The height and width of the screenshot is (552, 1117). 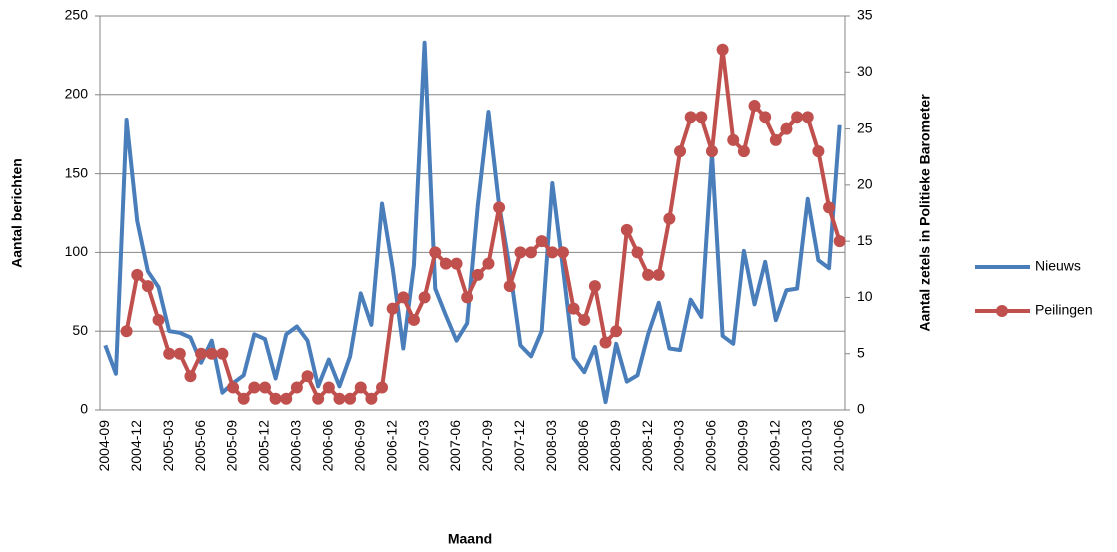 What do you see at coordinates (1002, 311) in the screenshot?
I see `legend-marker` at bounding box center [1002, 311].